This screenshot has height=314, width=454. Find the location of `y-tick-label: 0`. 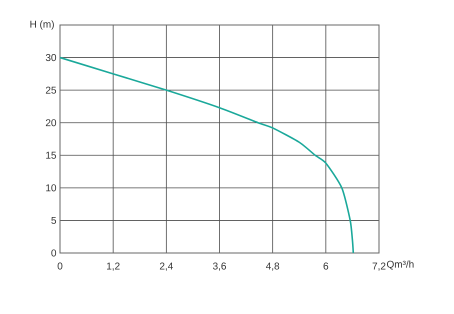

y-tick-label: 0 is located at coordinates (53, 253).